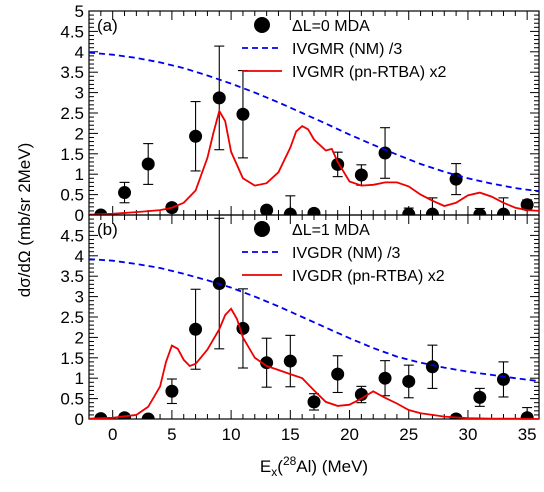 This screenshot has height=492, width=544. Describe the element at coordinates (331, 230) in the screenshot. I see `legend-label: ΔL=1 MDA` at that location.